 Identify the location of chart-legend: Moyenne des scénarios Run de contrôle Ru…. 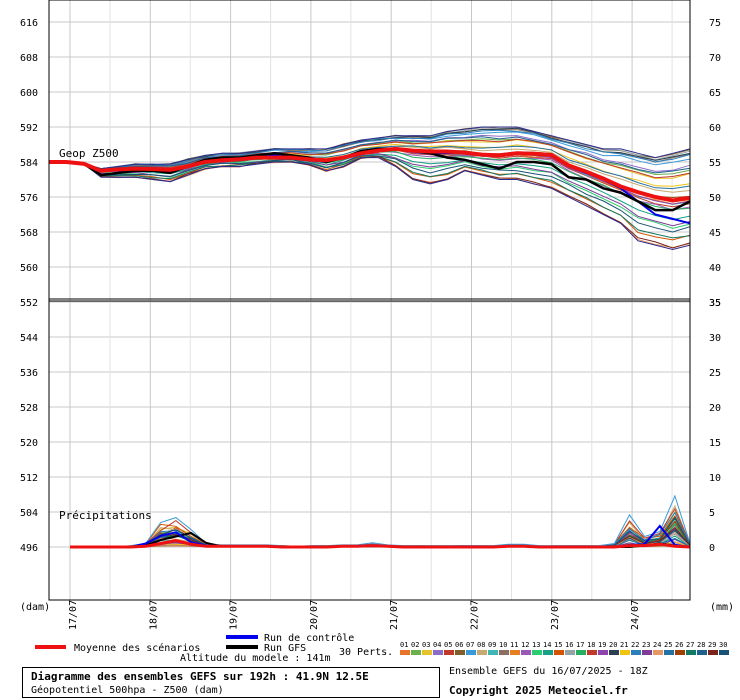
(382, 645).